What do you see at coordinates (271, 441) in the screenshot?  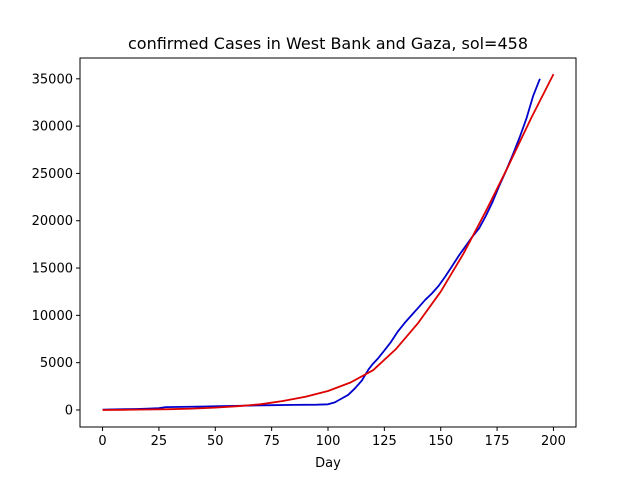 I see `x-tick-label: 75` at bounding box center [271, 441].